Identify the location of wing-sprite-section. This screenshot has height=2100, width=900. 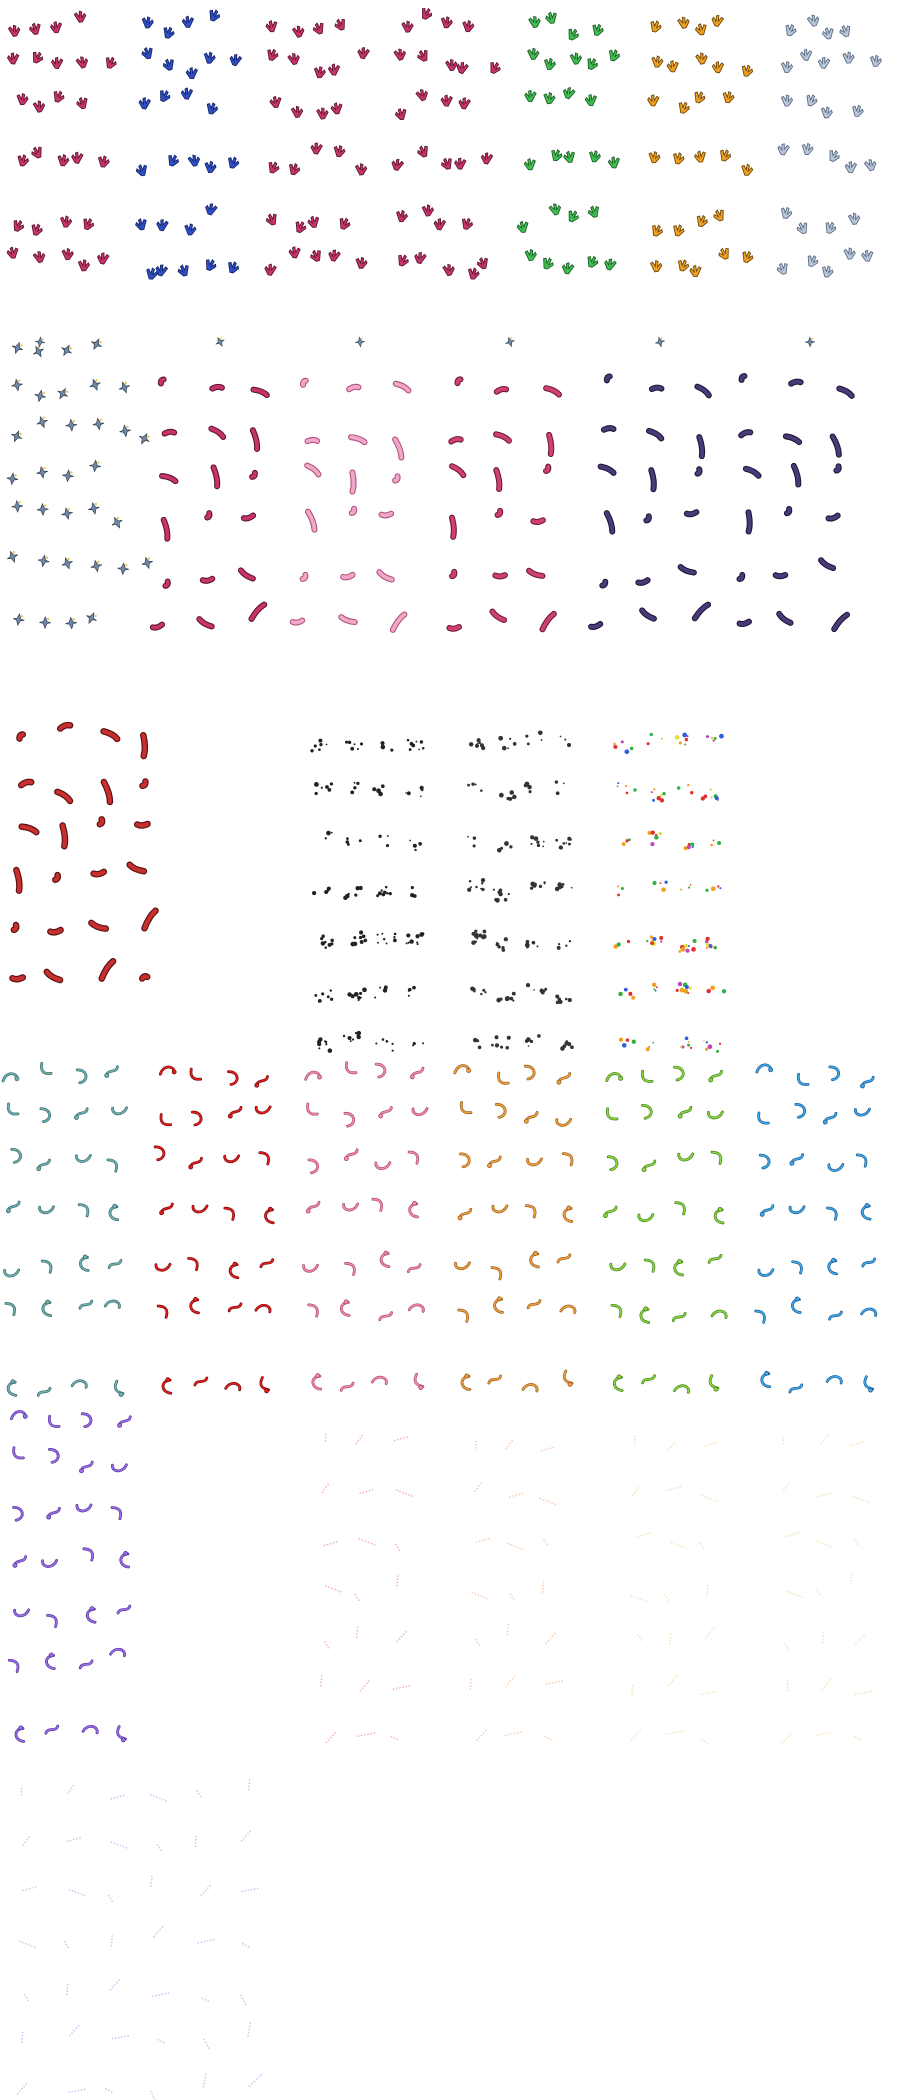
(444, 143).